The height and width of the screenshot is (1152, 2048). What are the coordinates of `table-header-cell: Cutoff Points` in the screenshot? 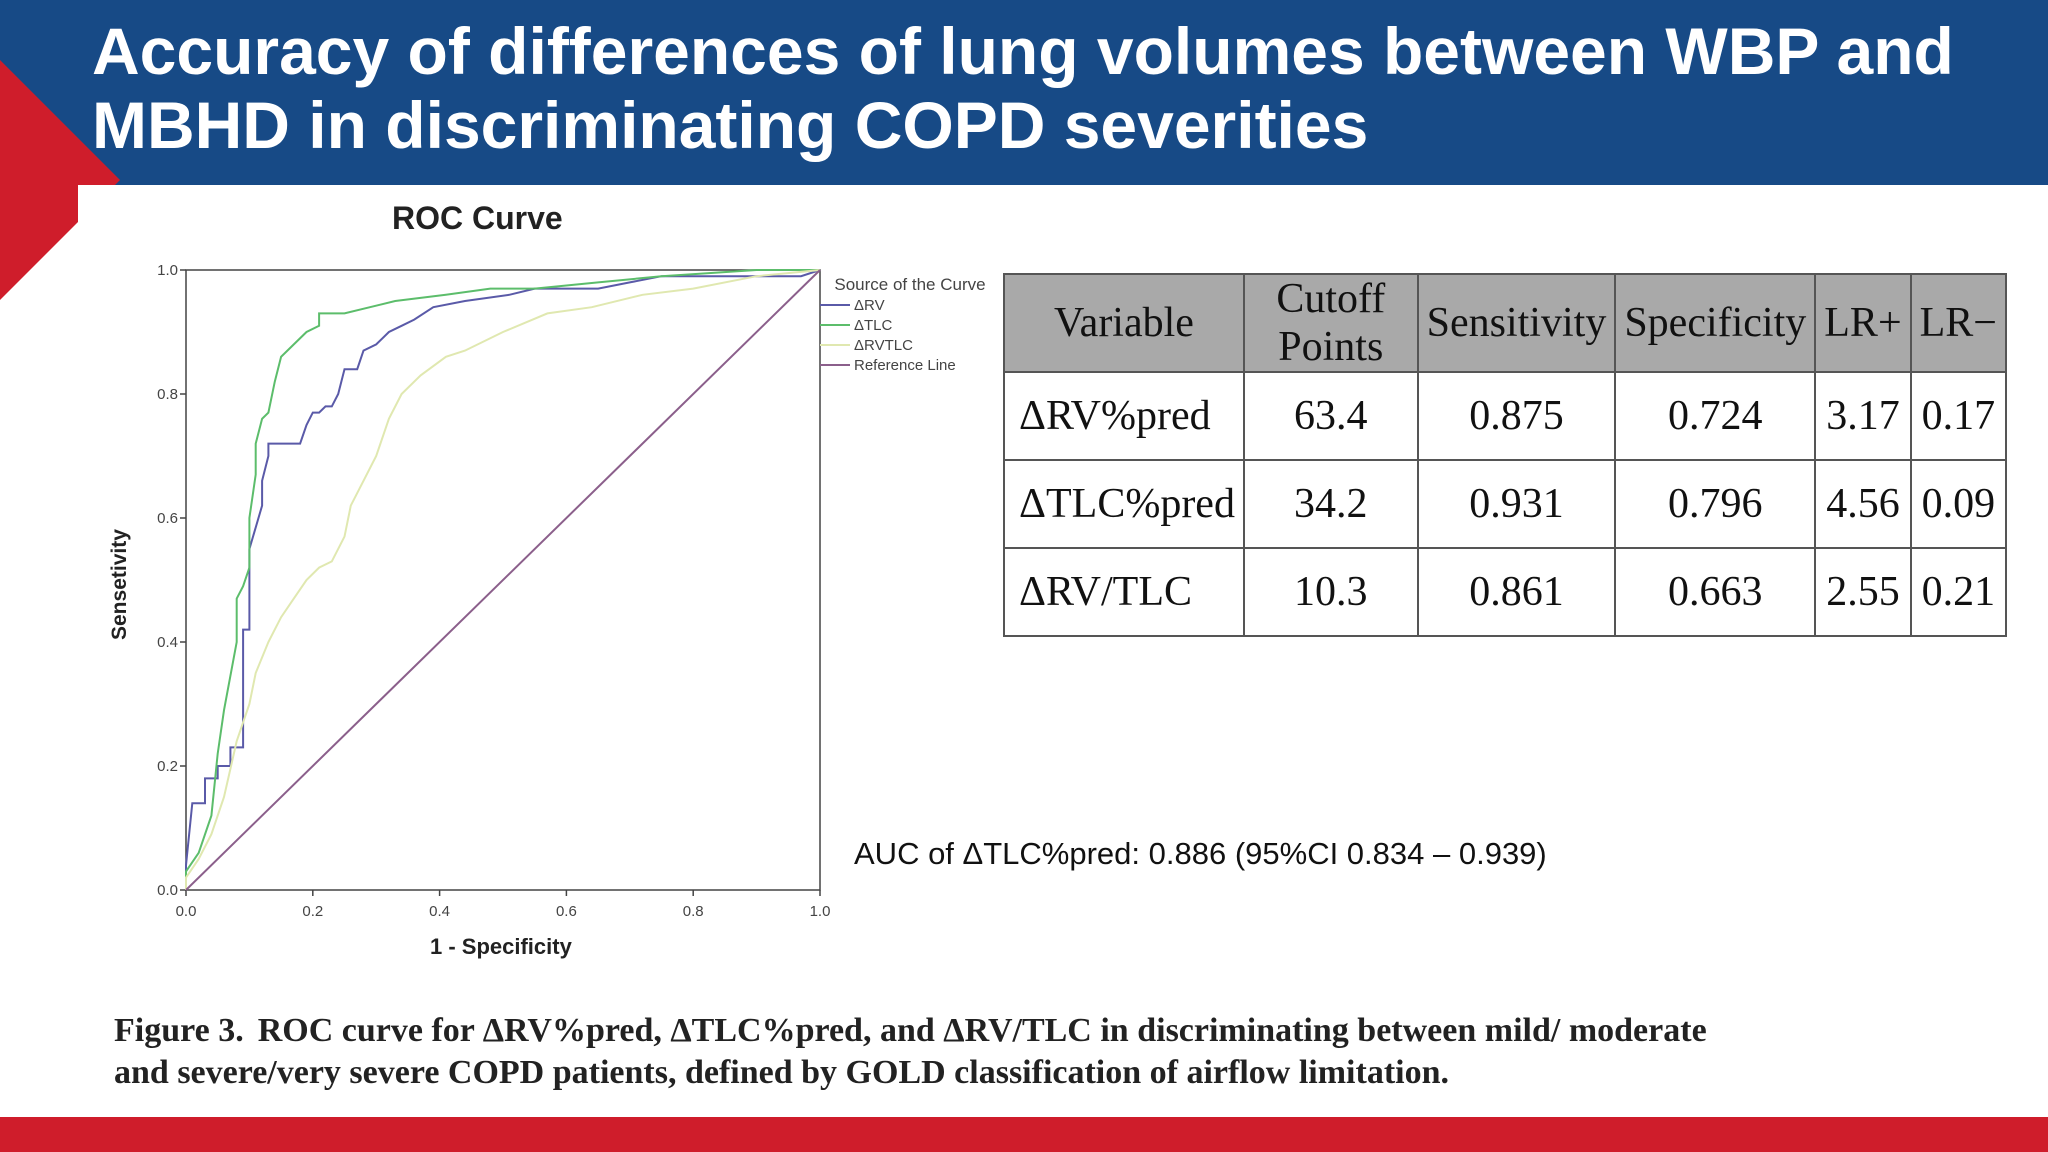 It's located at (1330, 323).